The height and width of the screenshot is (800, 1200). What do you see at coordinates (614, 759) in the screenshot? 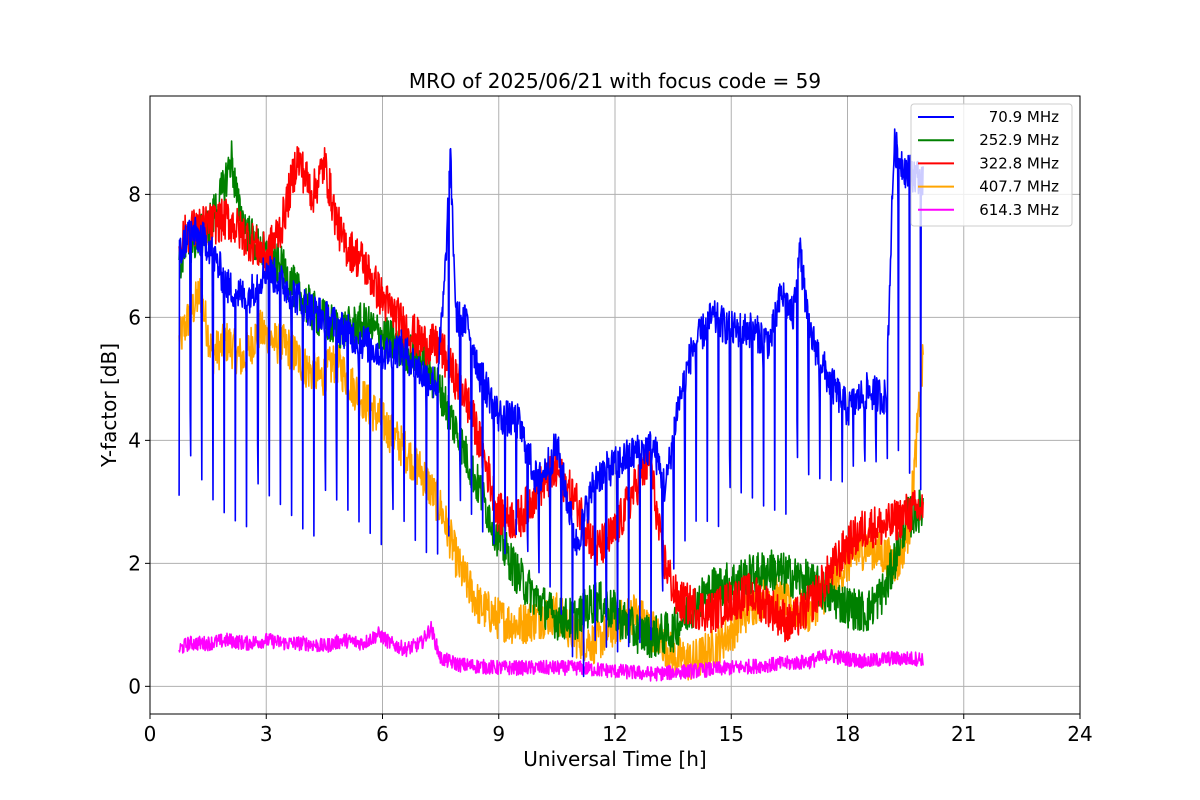
I see `x-axis-title: Universal Time [h]` at bounding box center [614, 759].